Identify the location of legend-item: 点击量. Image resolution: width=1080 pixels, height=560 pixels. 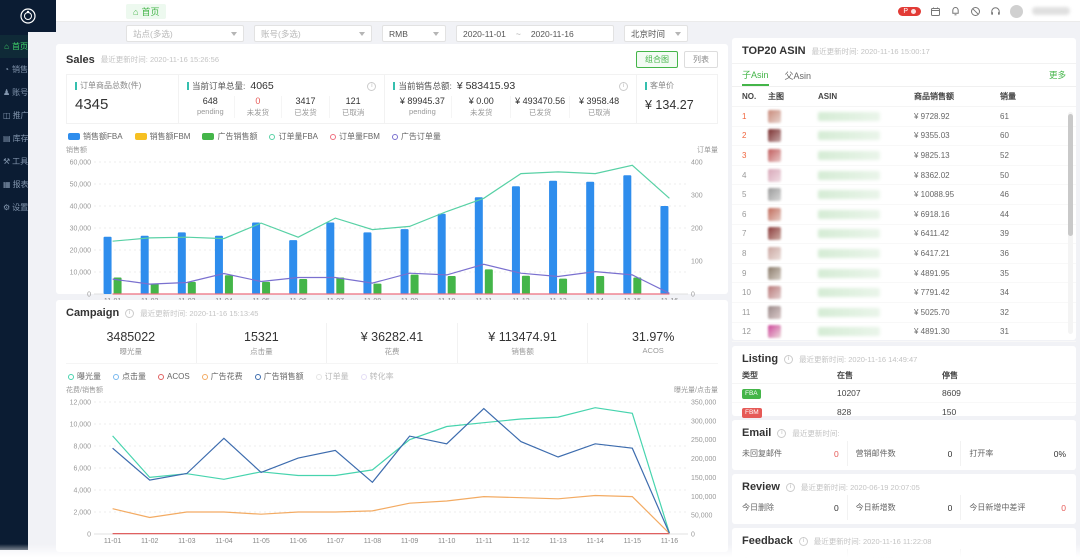
(129, 376).